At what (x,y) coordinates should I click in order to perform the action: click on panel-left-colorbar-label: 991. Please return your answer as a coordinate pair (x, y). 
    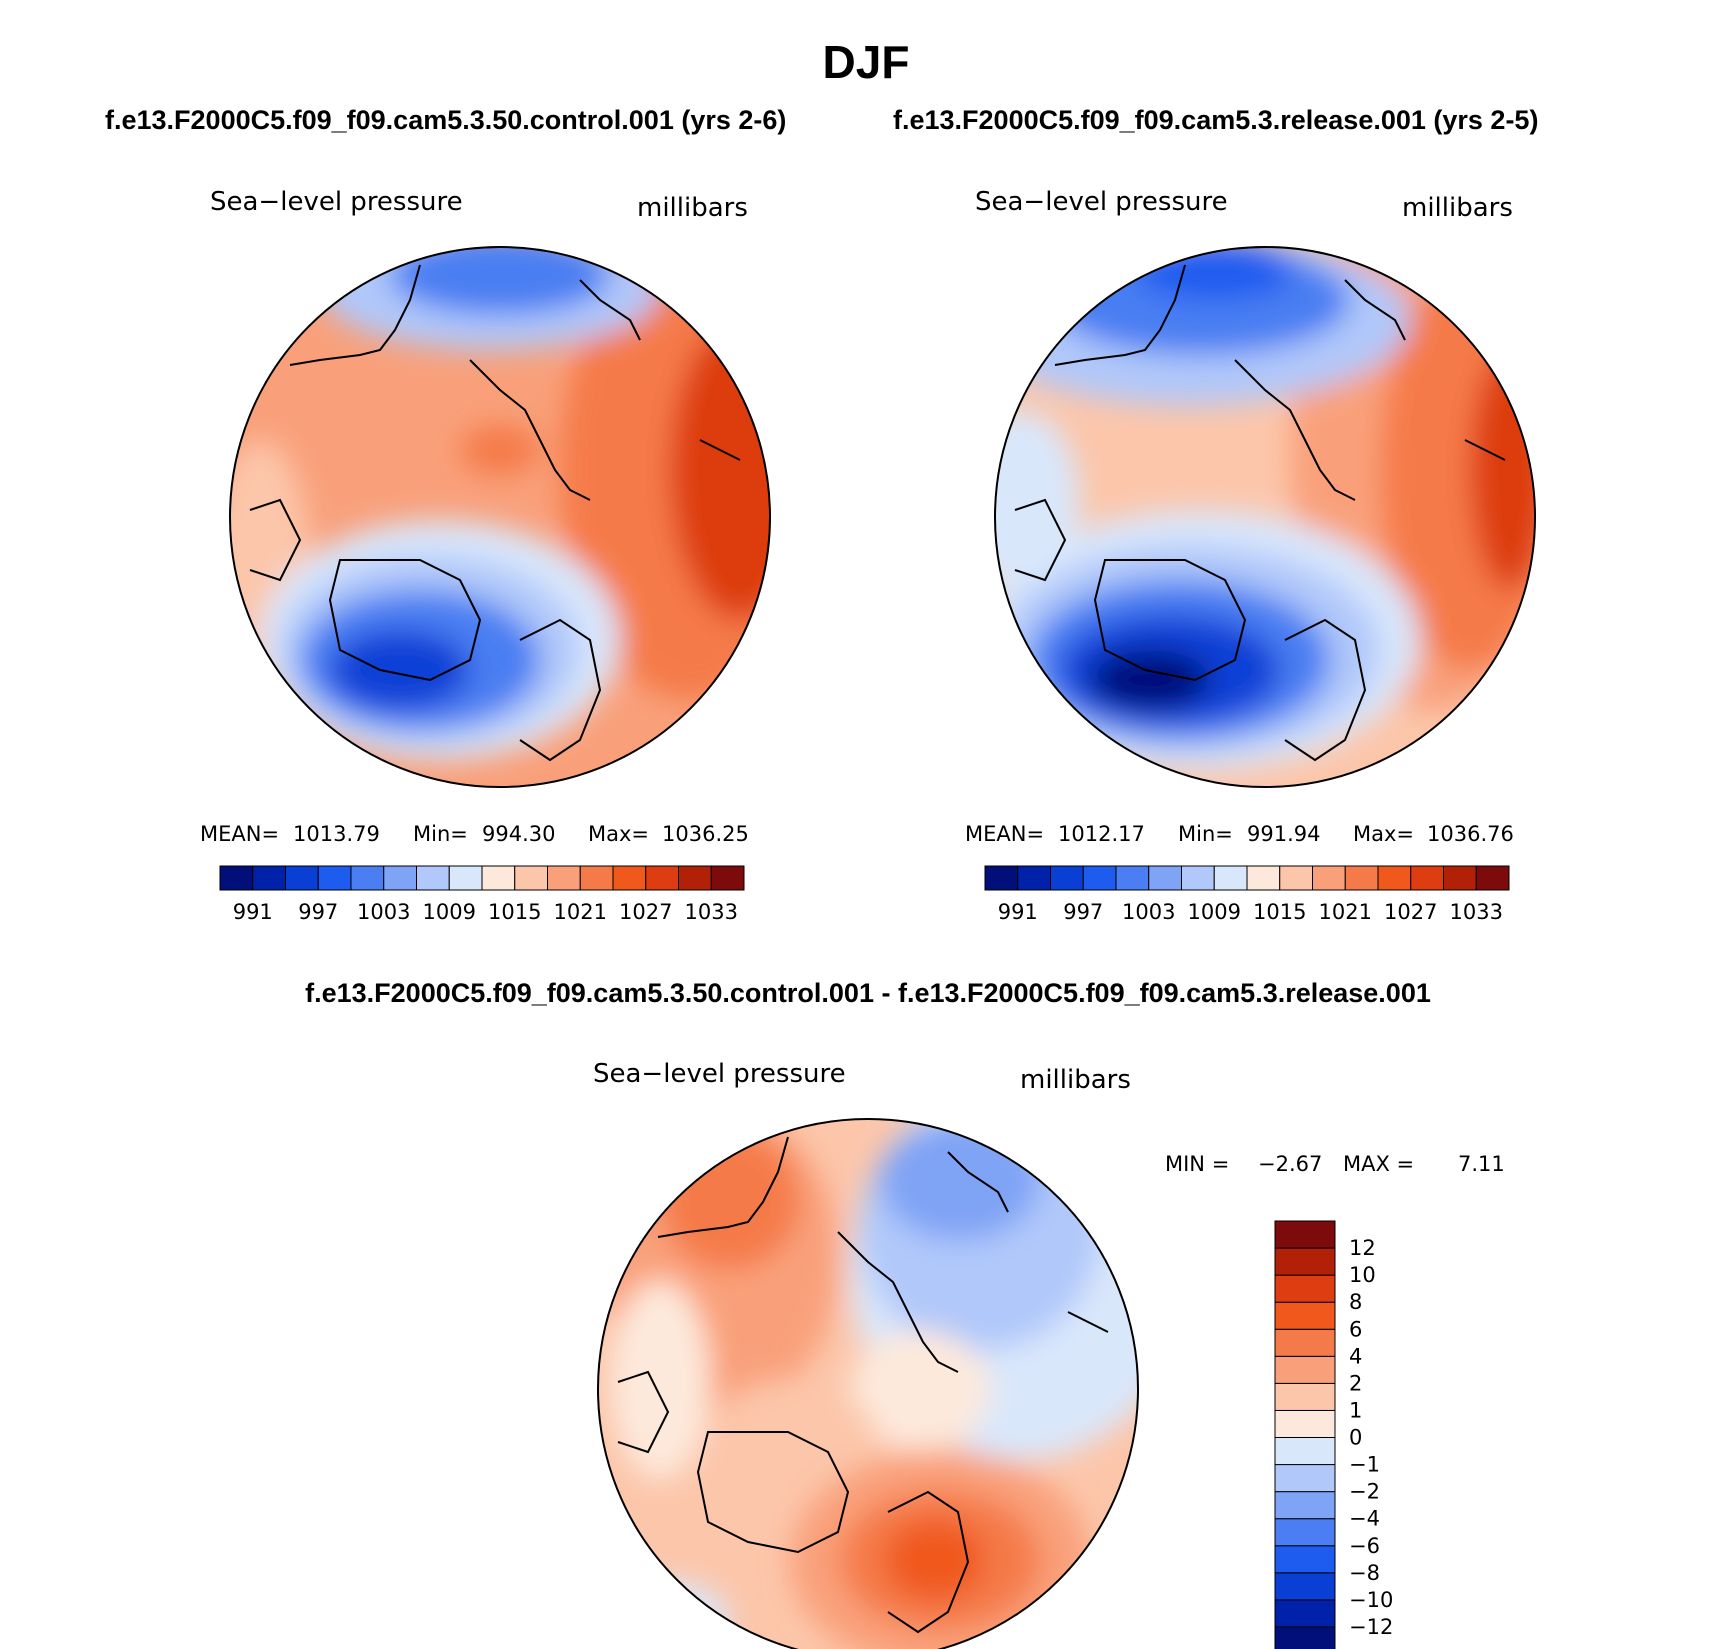
    Looking at the image, I should click on (253, 912).